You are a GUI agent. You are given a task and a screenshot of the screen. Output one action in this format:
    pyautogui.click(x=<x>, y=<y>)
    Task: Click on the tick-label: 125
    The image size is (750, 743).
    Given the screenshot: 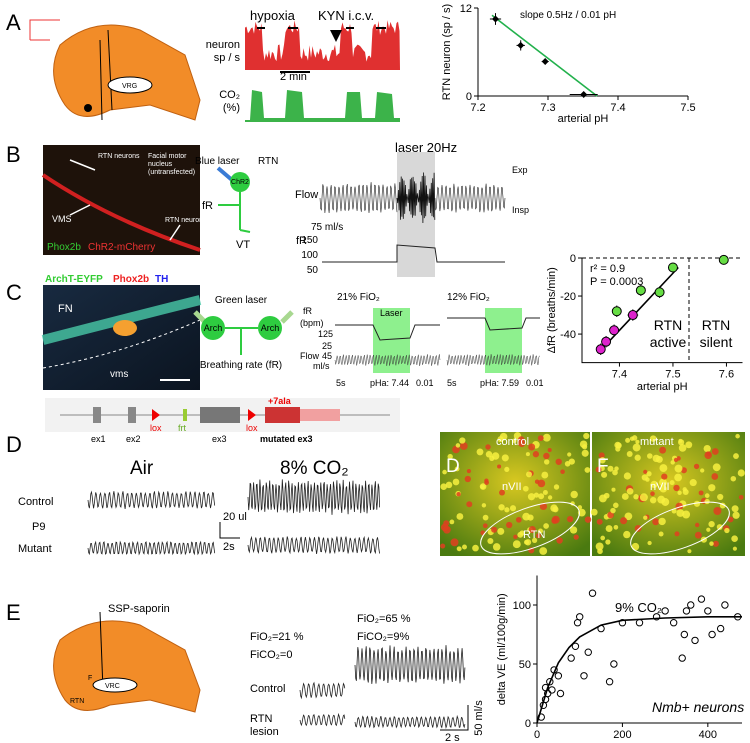 What is the action you would take?
    pyautogui.click(x=325, y=334)
    